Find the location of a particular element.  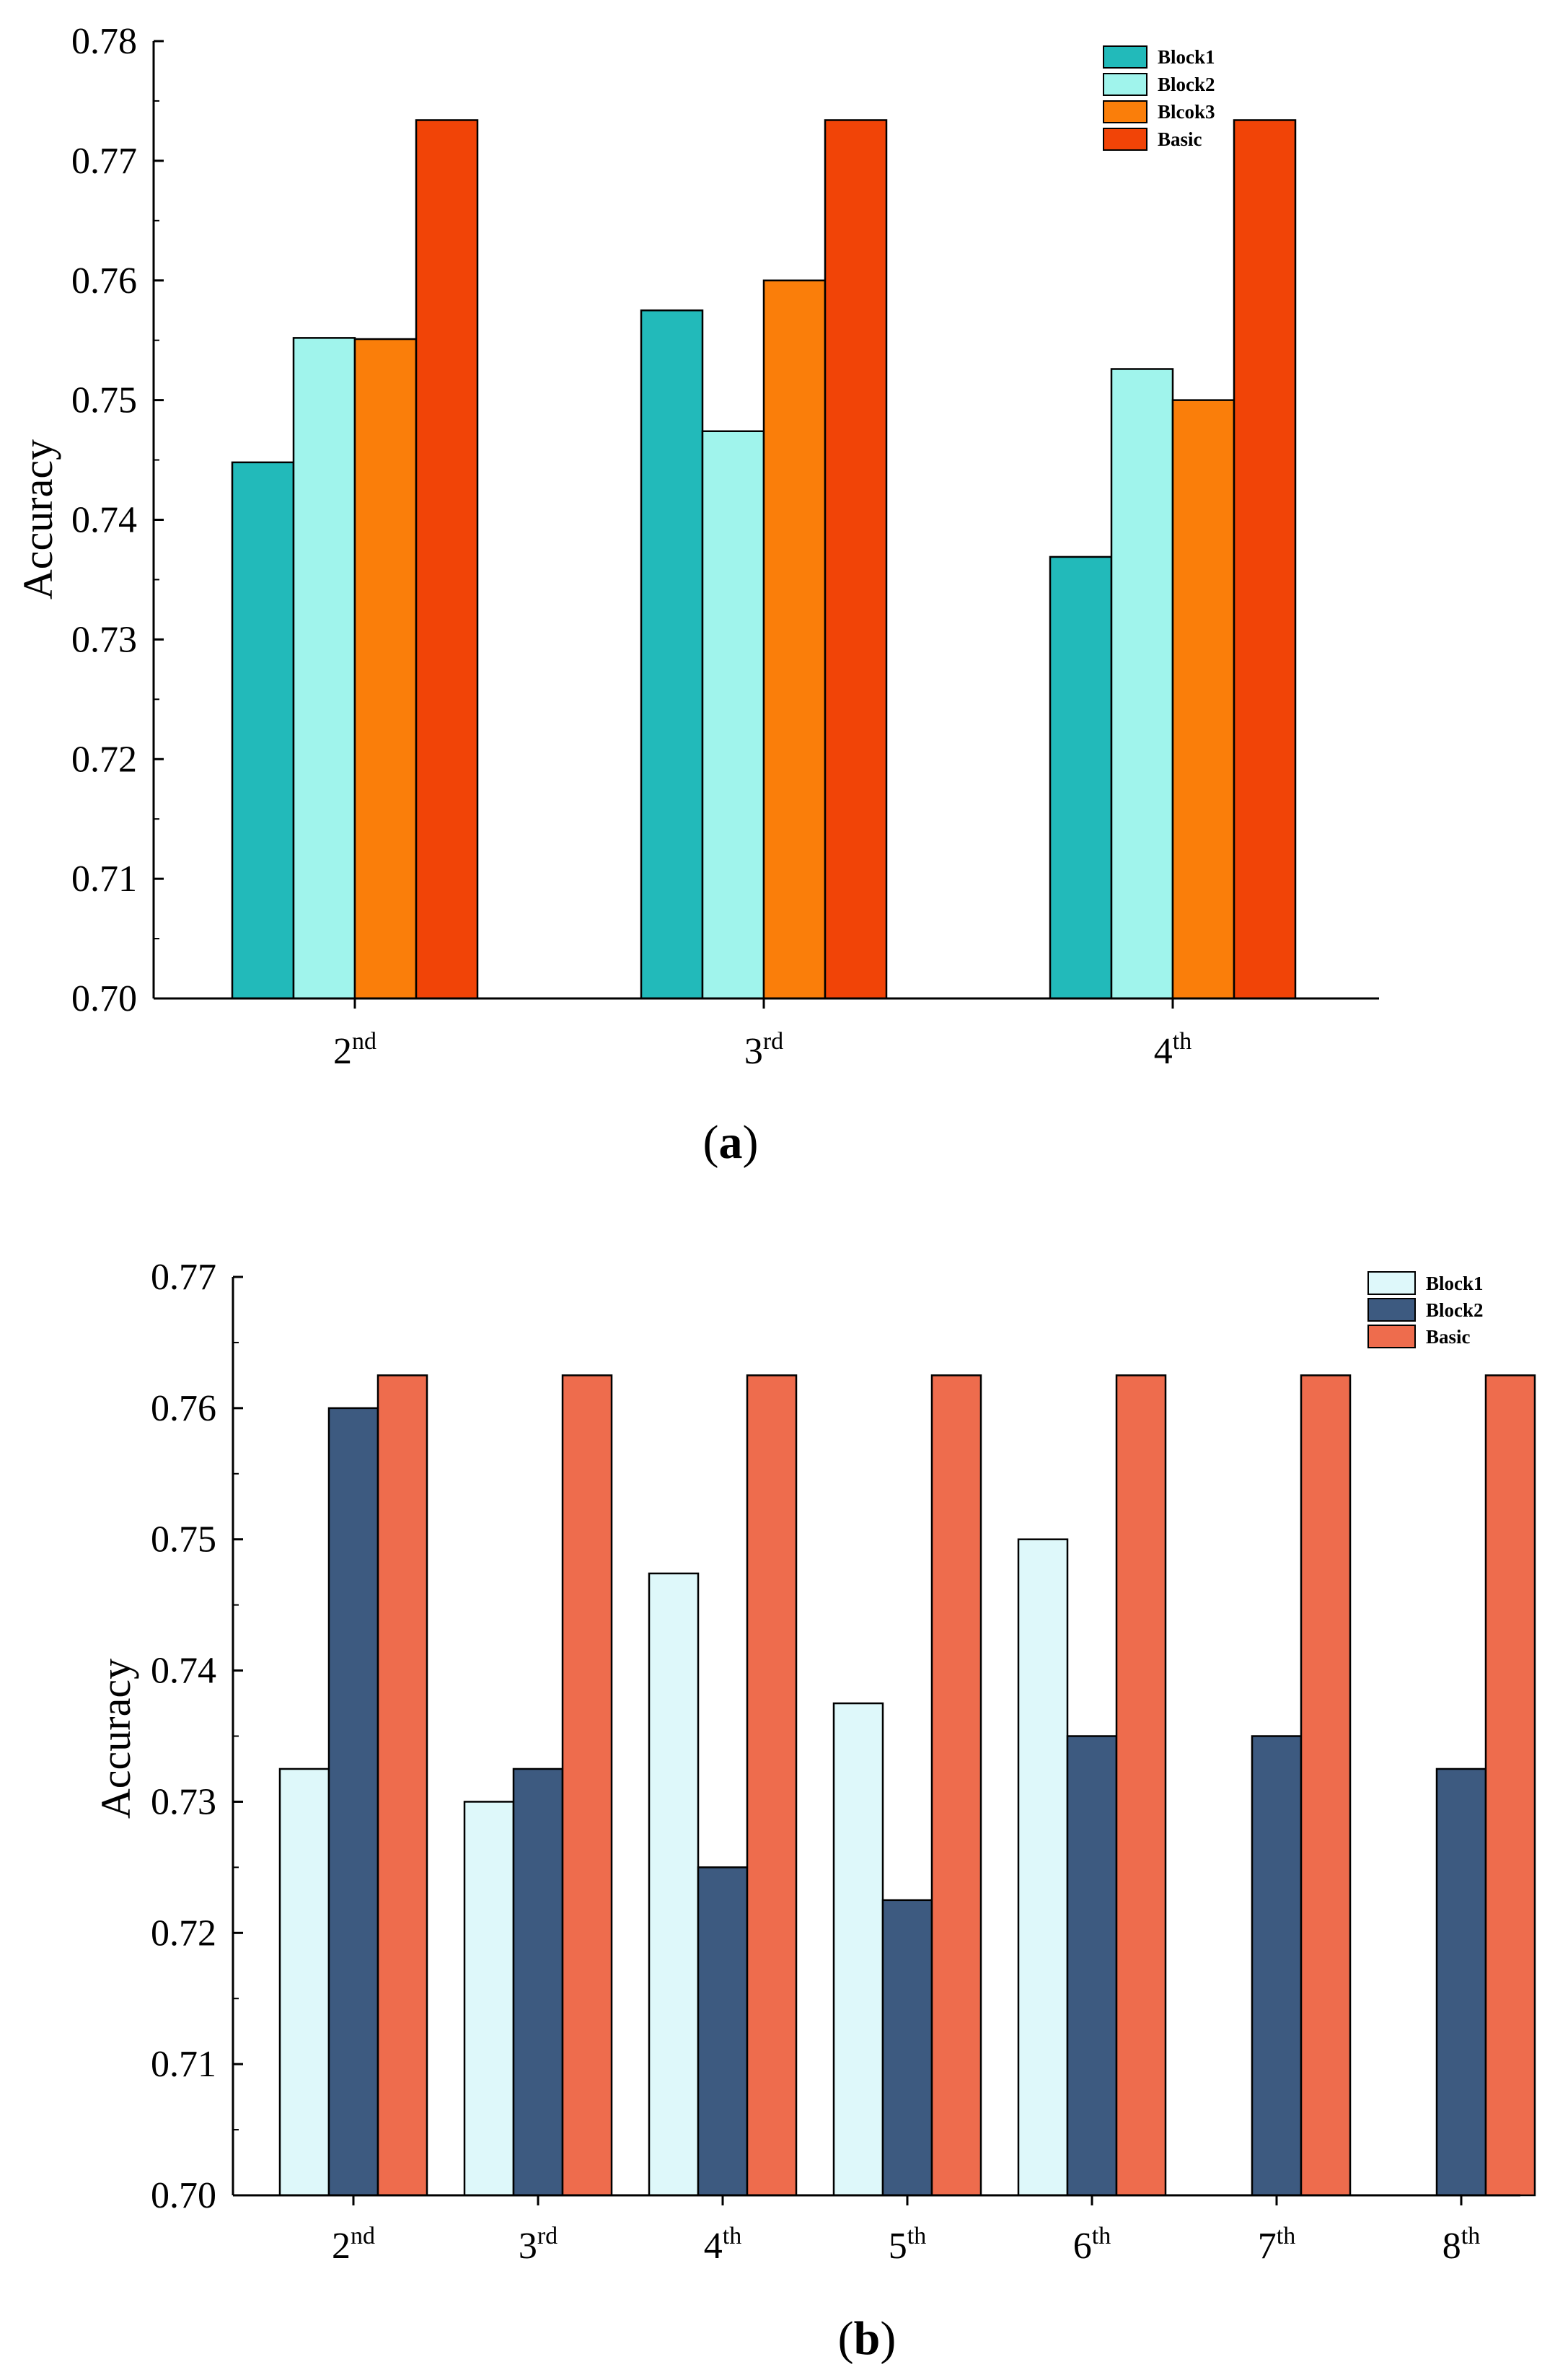

bar-b-basic-5th is located at coordinates (956, 1786).